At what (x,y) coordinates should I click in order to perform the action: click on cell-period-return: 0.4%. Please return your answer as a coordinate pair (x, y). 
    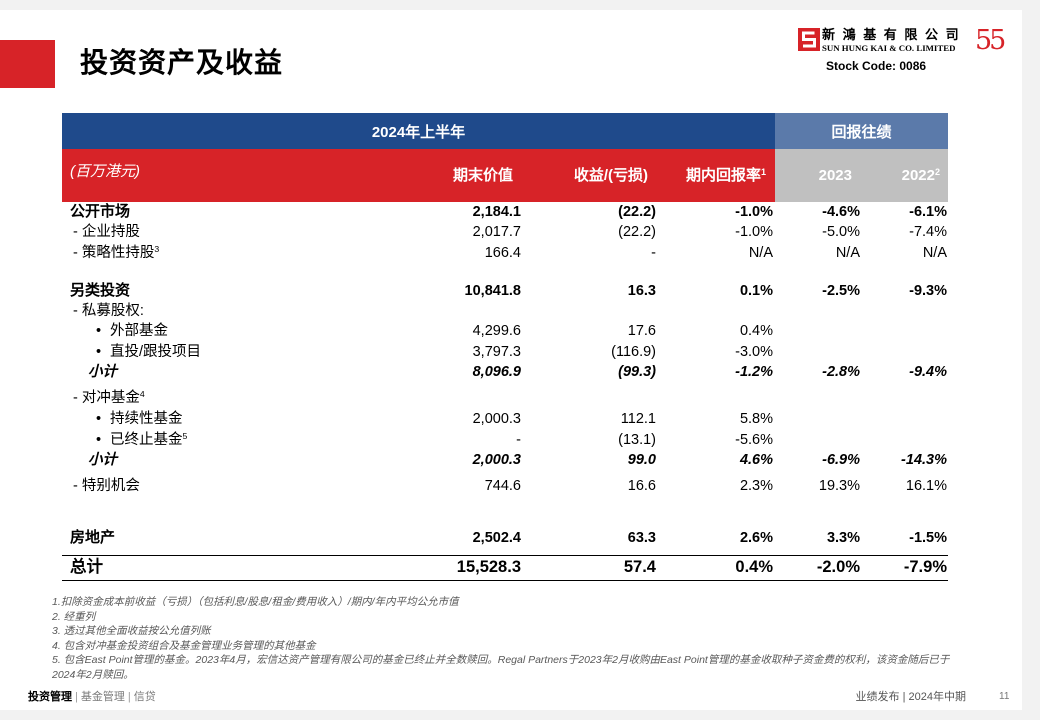
    Looking at the image, I should click on (756, 331).